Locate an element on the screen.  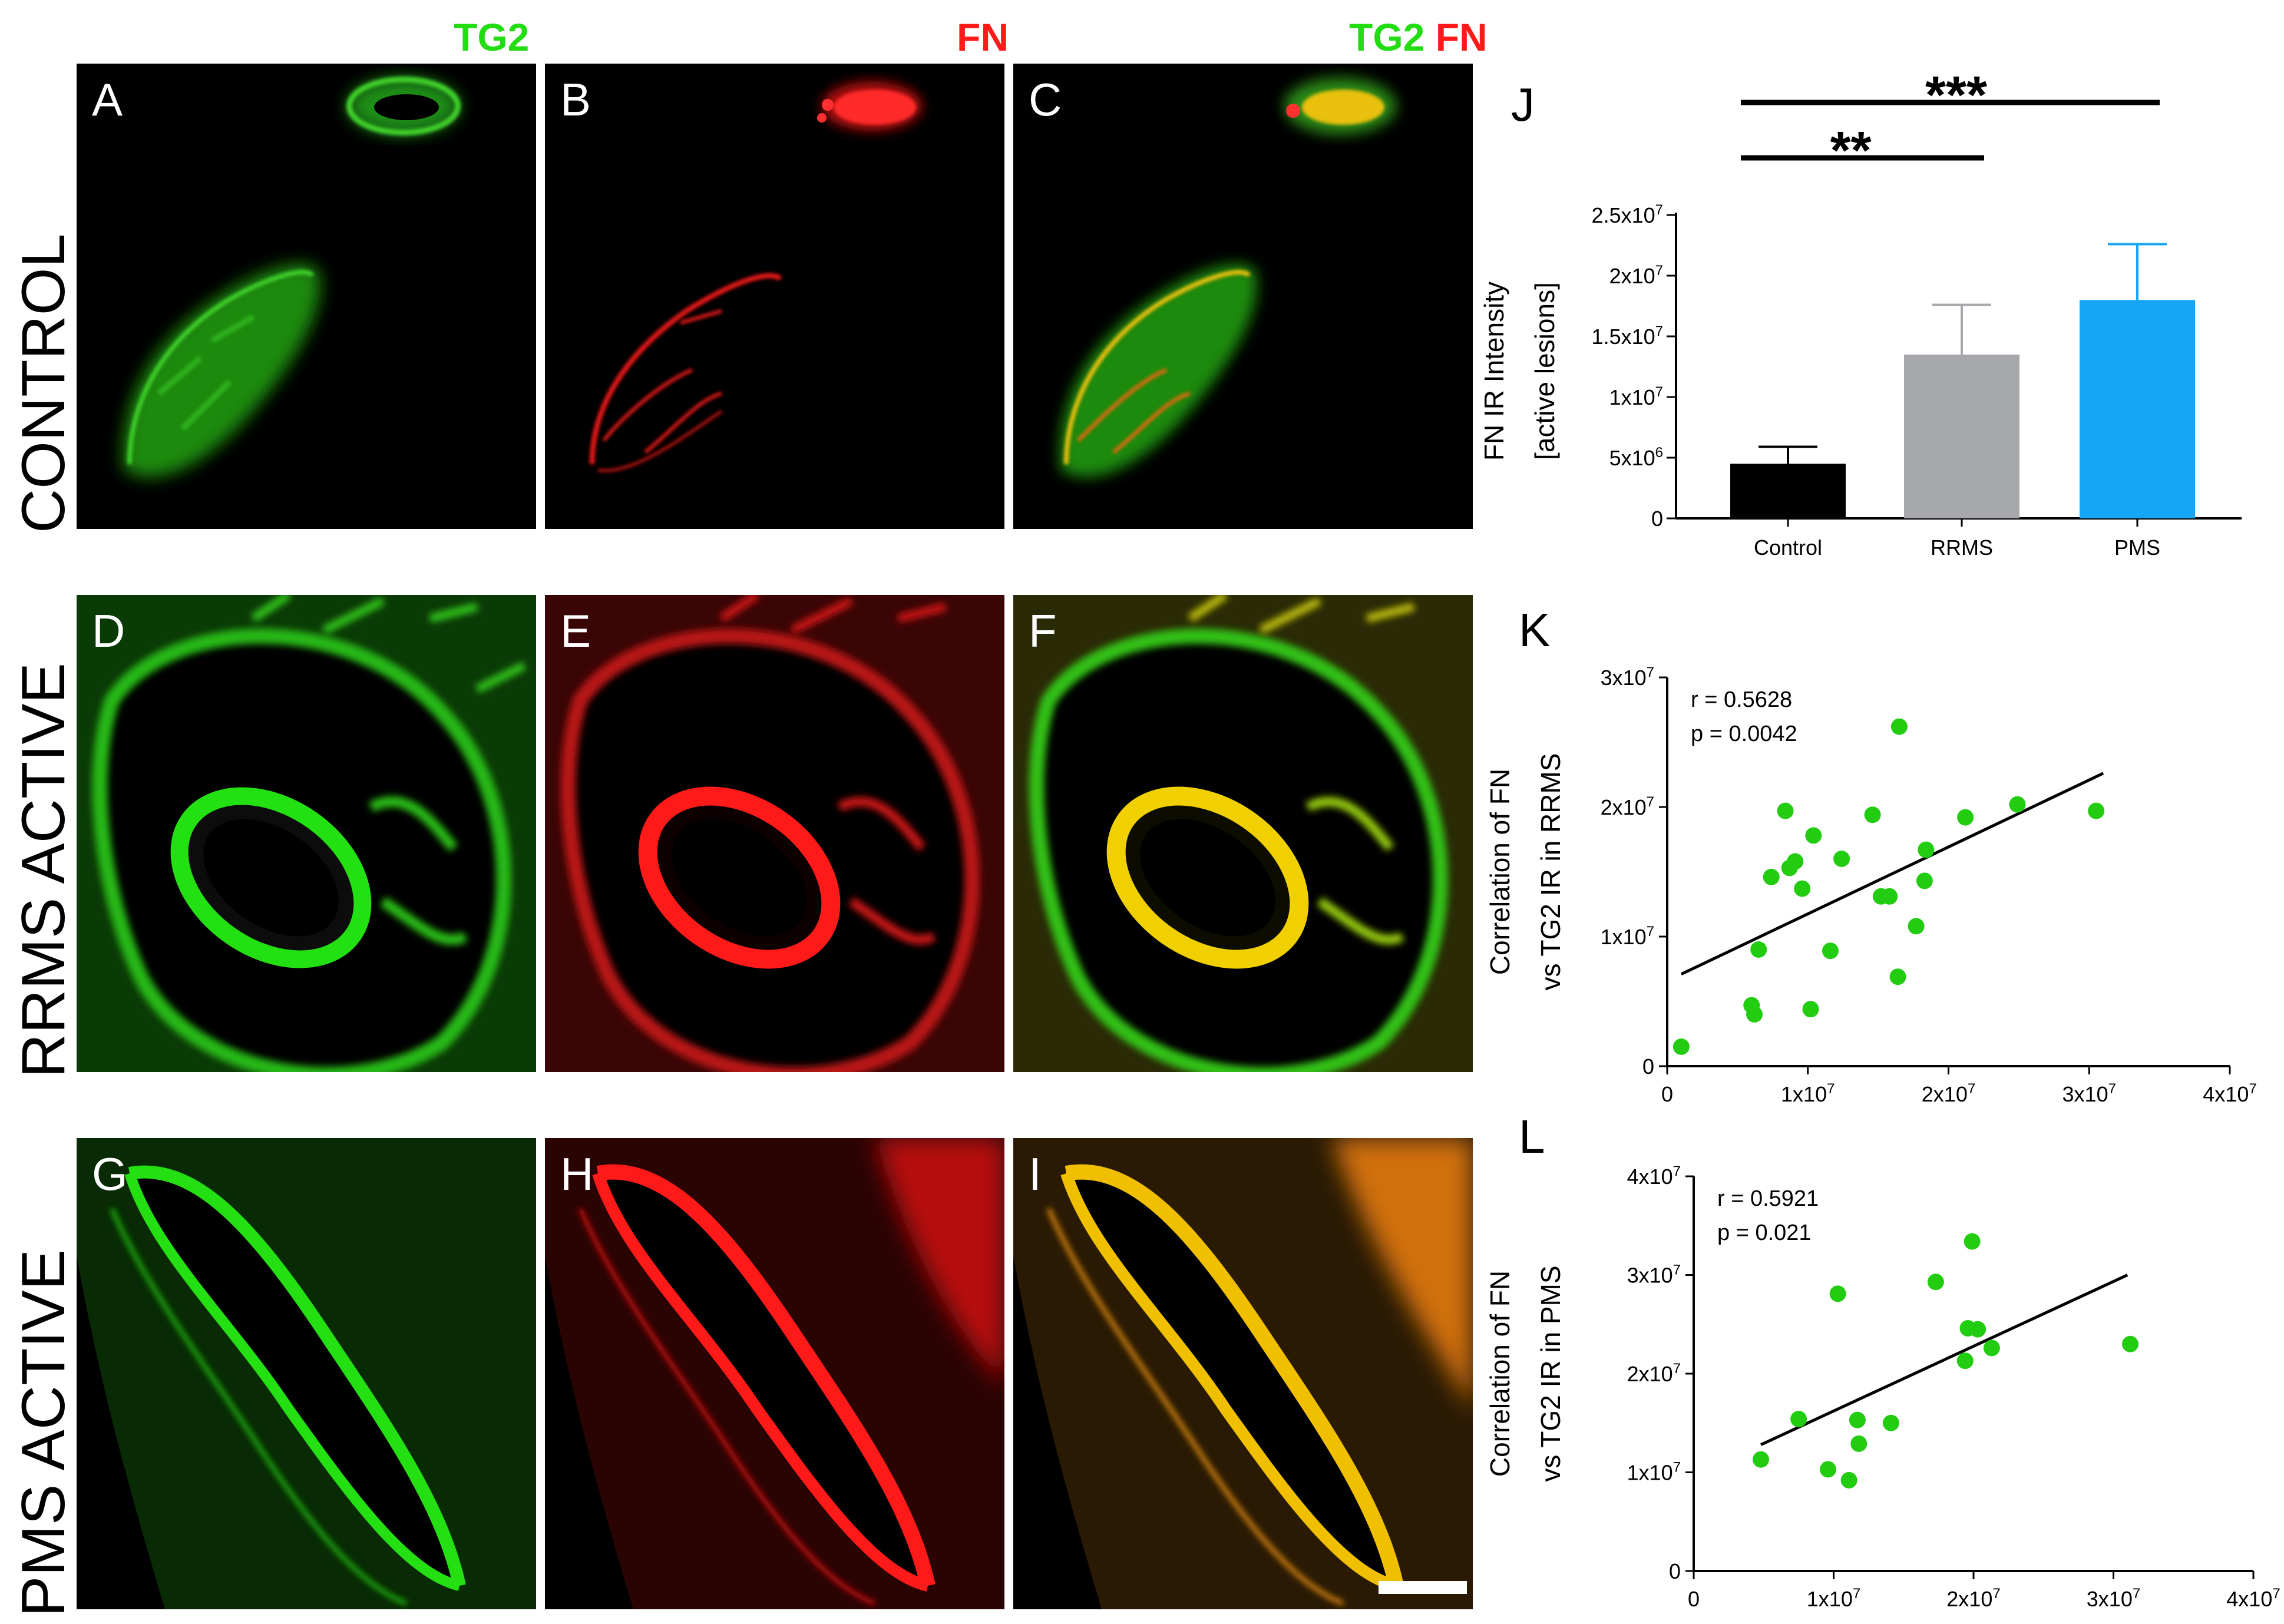
panel-f: F is located at coordinates (1243, 834).